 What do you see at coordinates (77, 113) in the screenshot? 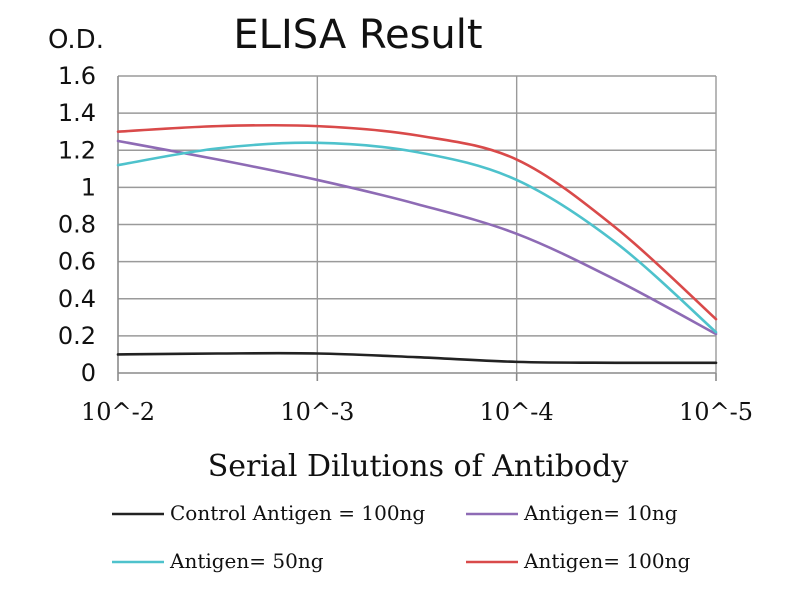
I see `y-tick-label: 1.4` at bounding box center [77, 113].